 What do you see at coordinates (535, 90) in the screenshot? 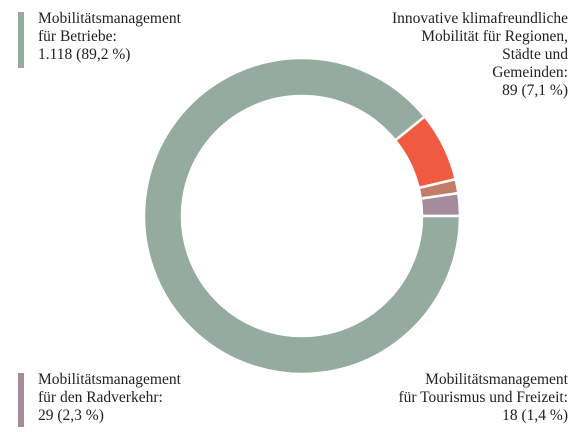
I see `value-label: 89 (7,1 %)` at bounding box center [535, 90].